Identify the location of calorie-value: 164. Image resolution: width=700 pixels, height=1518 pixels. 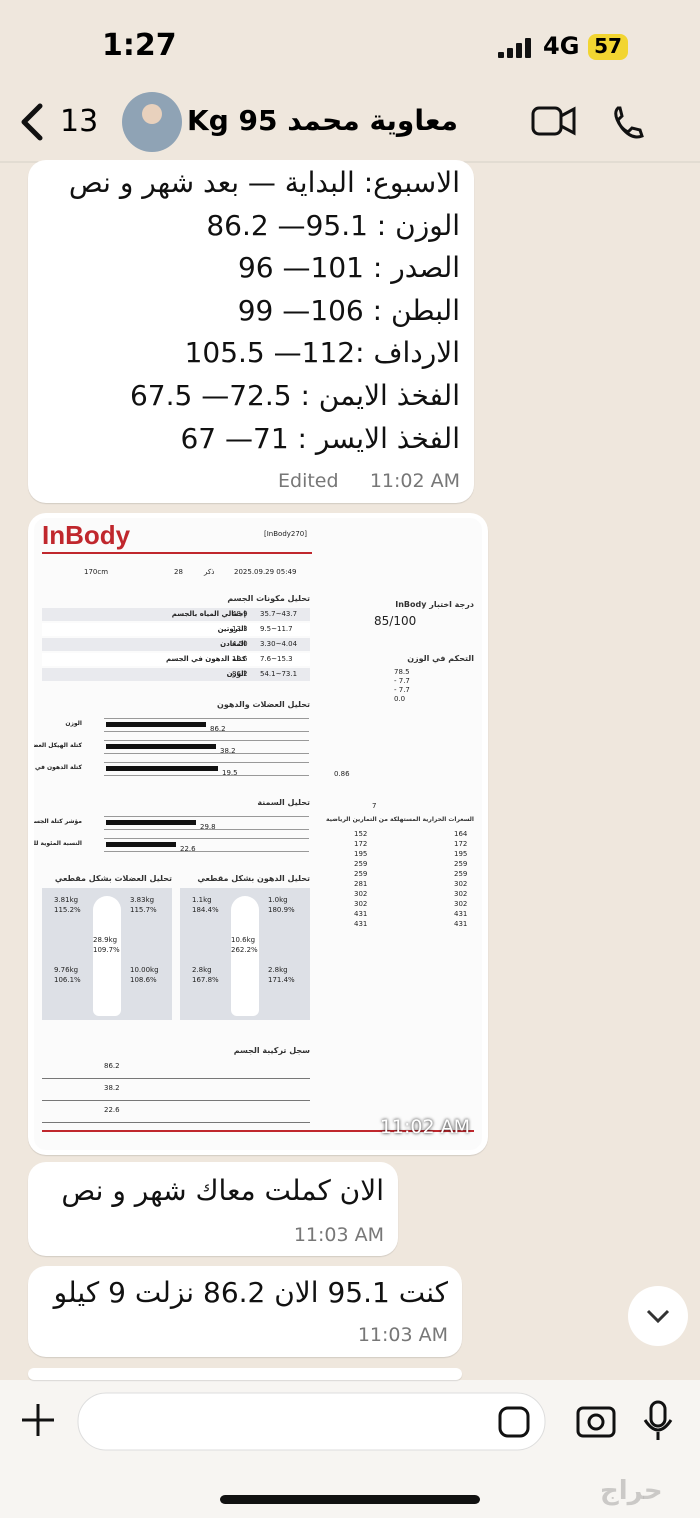
(461, 834).